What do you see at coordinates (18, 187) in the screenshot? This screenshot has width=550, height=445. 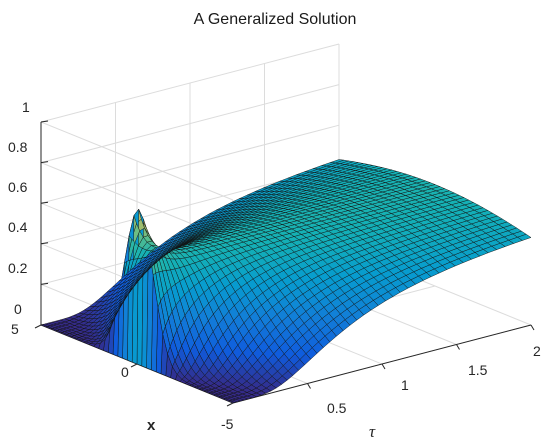 I see `z-tick-0.6: 0.6` at bounding box center [18, 187].